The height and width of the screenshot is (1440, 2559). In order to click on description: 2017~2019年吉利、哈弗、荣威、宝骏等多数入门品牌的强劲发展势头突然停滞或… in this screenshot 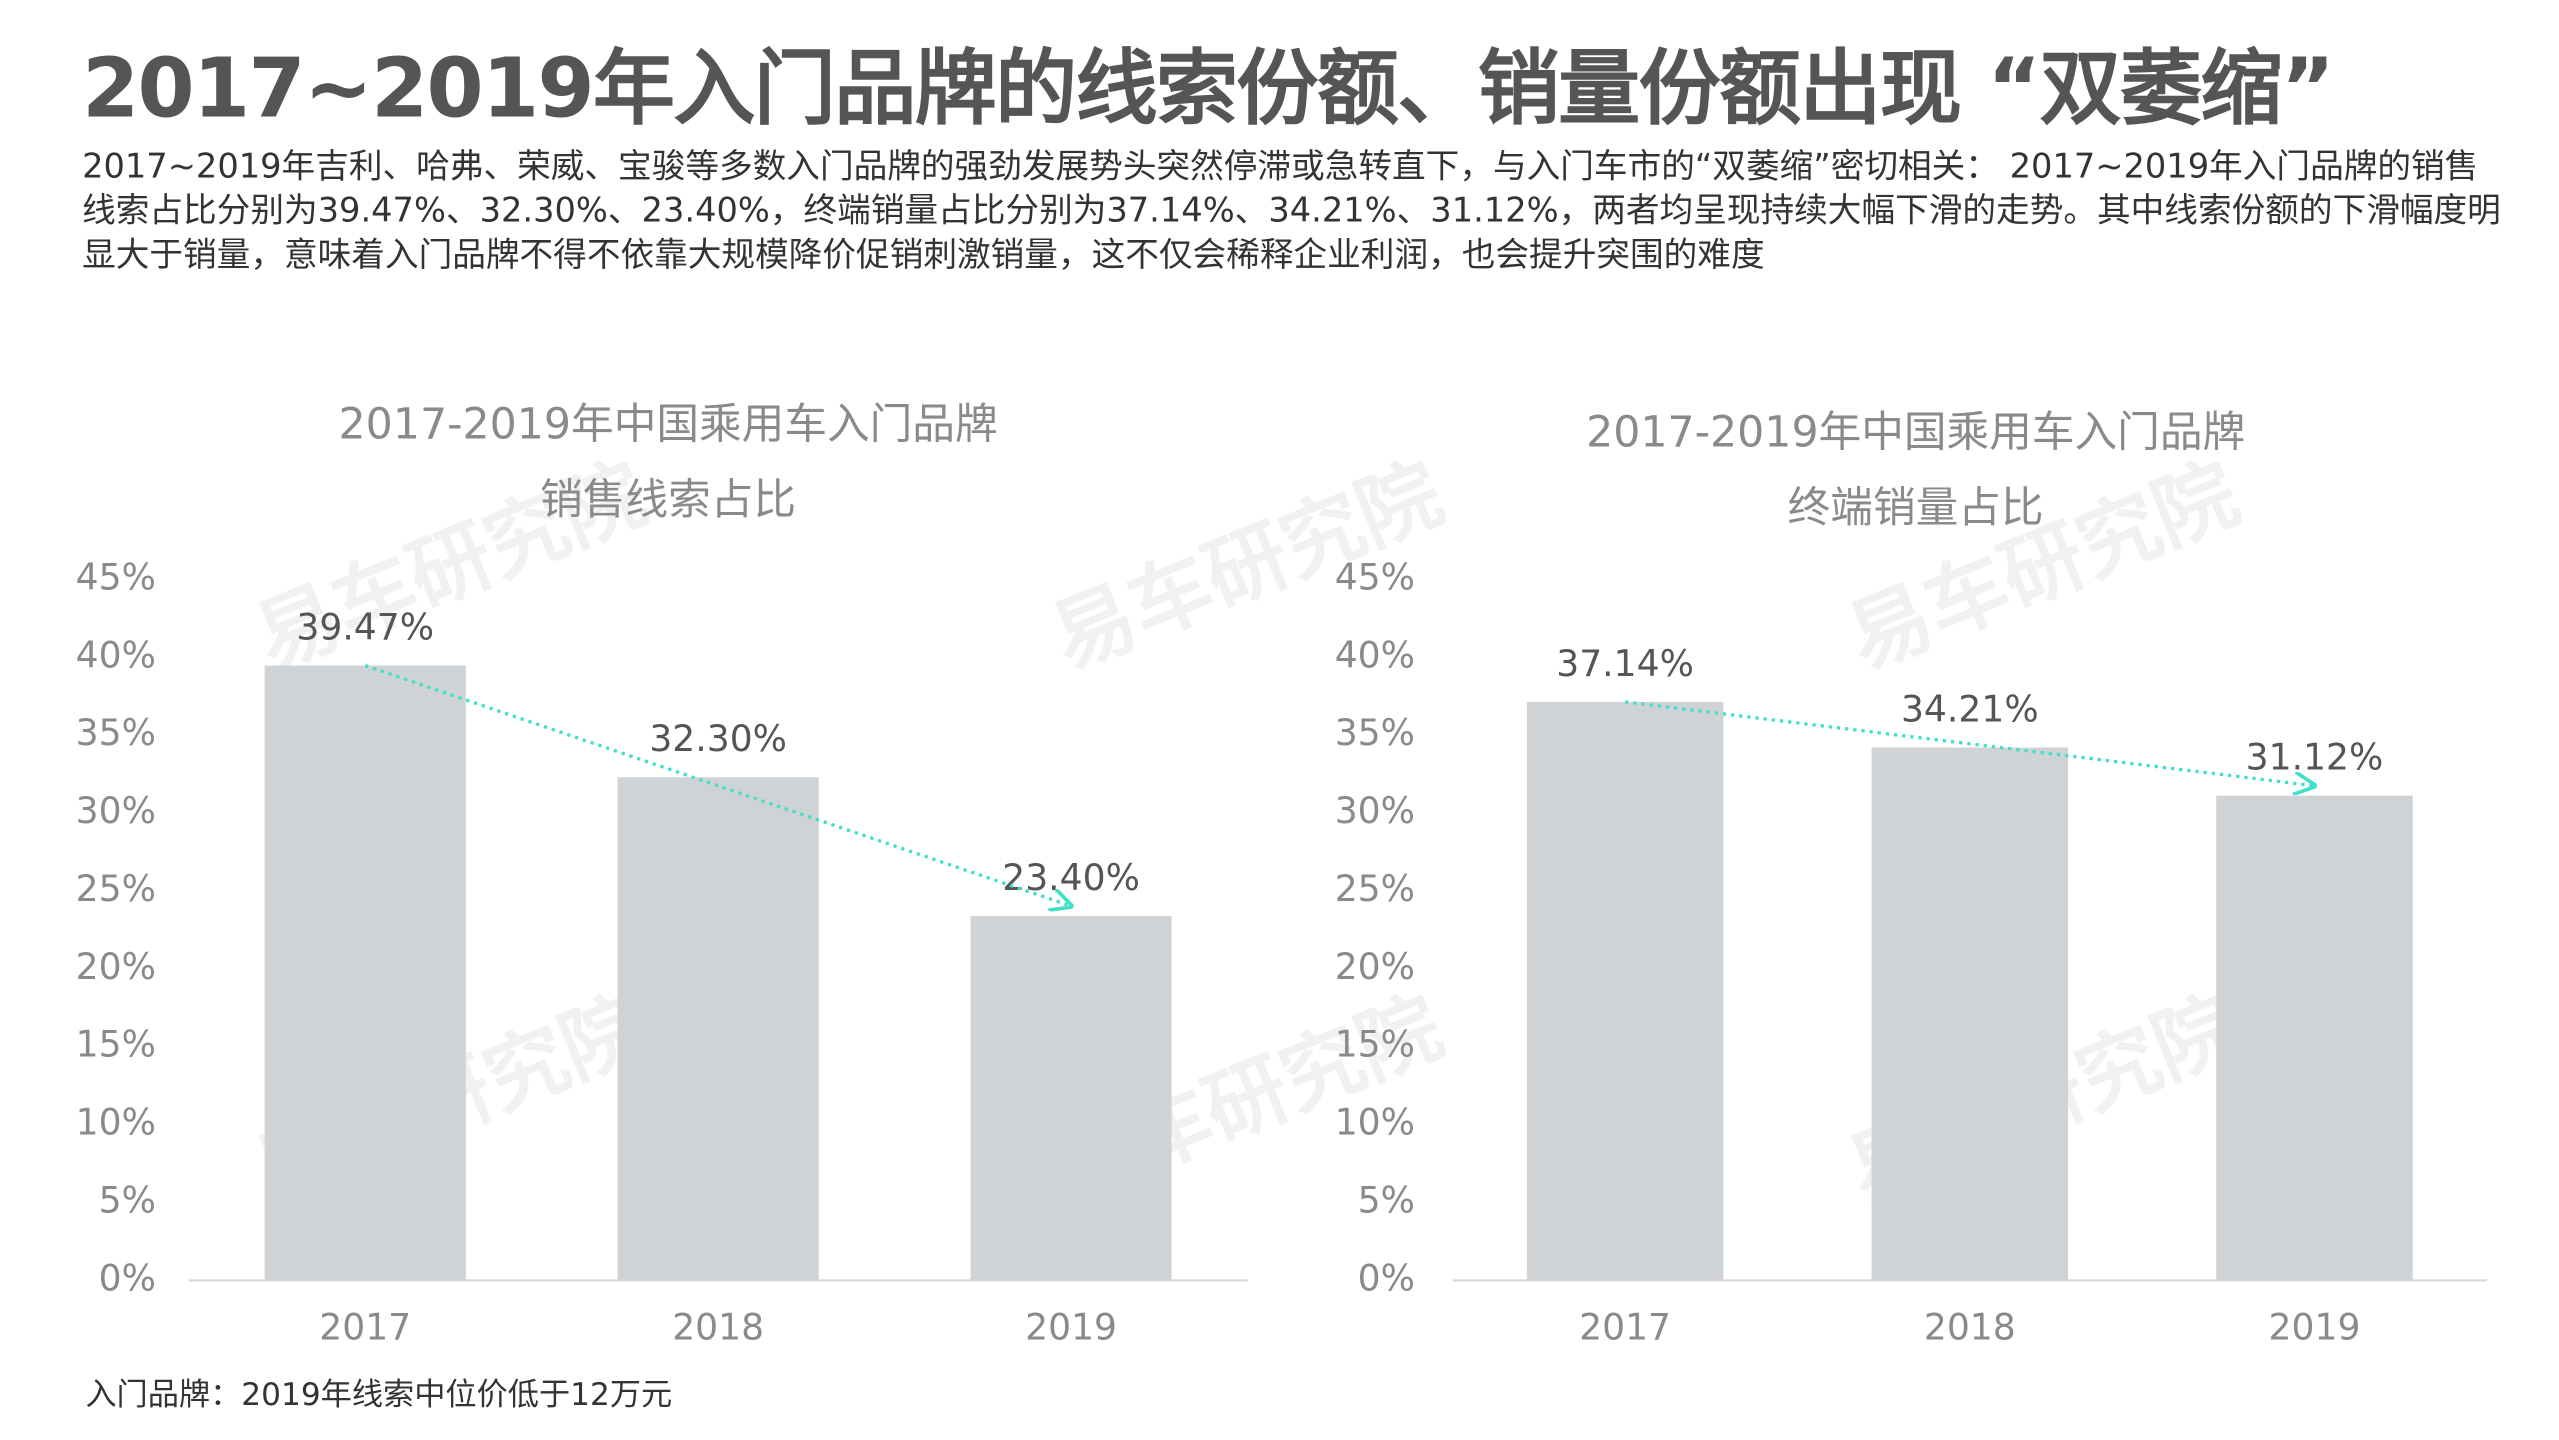, I will do `click(1291, 210)`.